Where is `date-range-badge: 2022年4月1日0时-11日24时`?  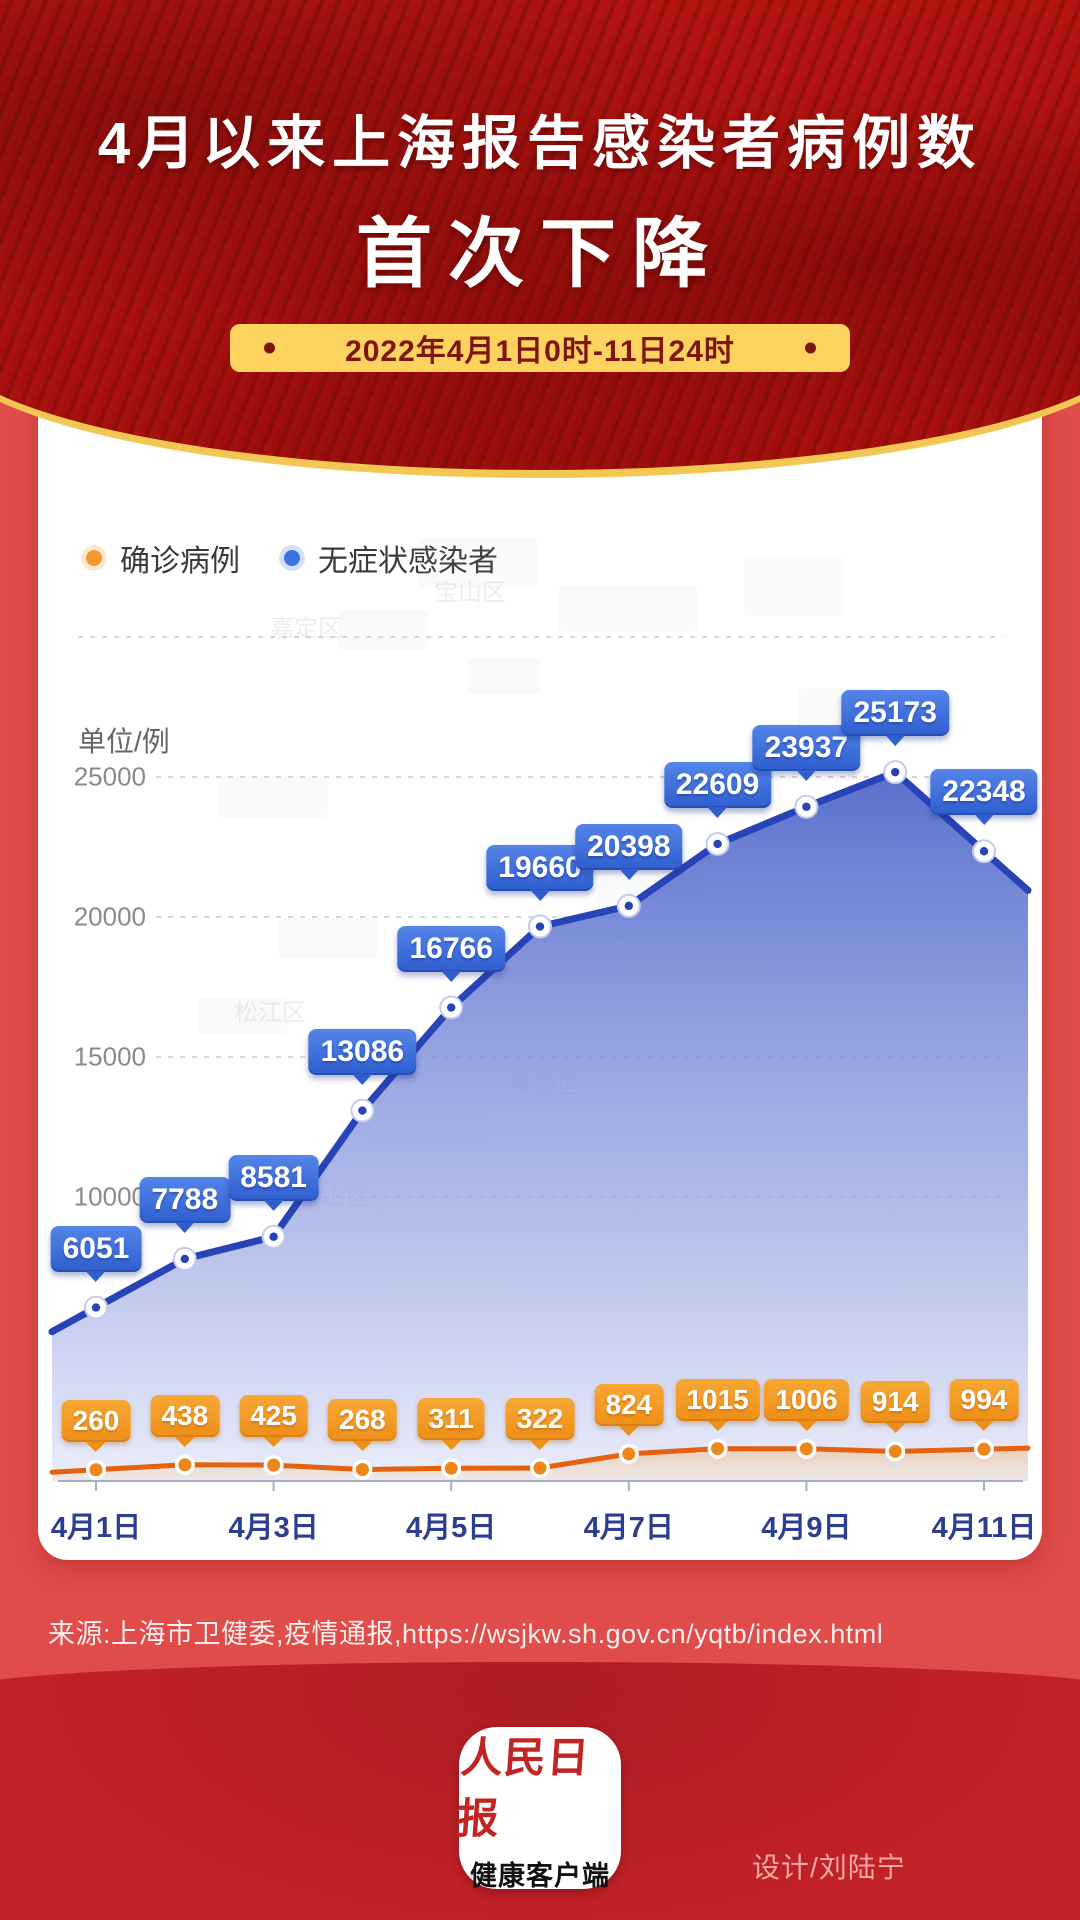 date-range-badge: 2022年4月1日0时-11日24时 is located at coordinates (540, 348).